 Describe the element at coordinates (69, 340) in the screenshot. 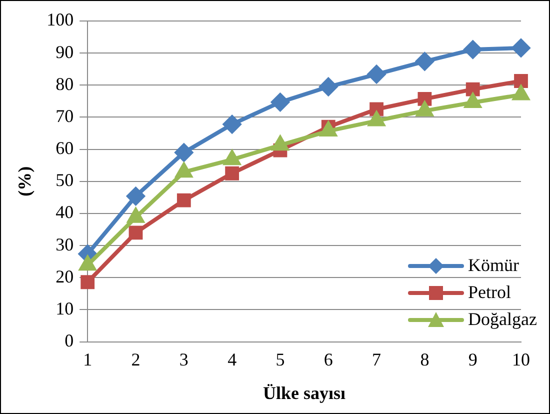

I see `y-tick-label: 0` at that location.